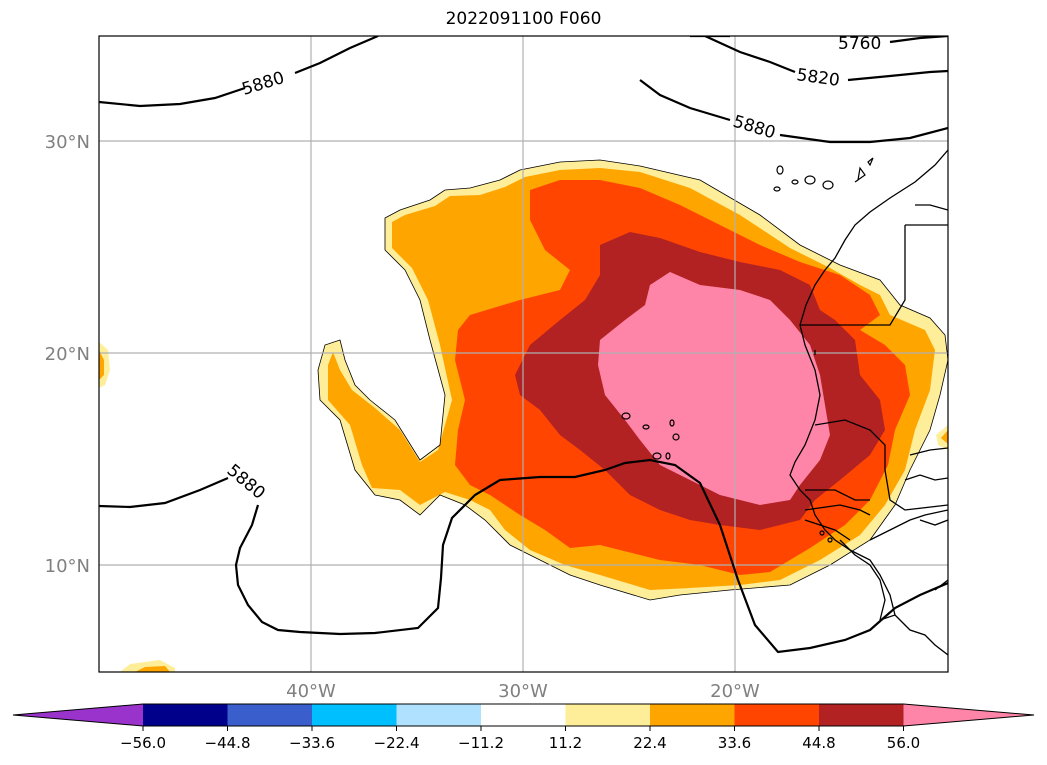 This screenshot has width=1047, height=765. I want to click on colorbar-extension-low, so click(78, 715).